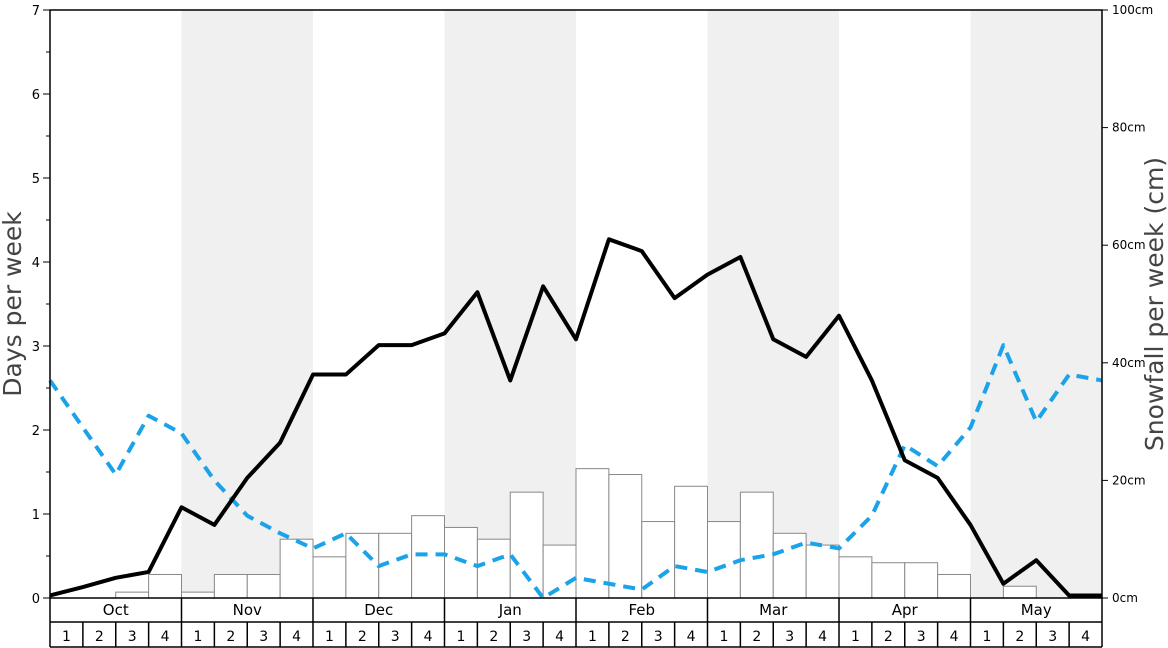 The image size is (1168, 648). I want to click on left-axis-title: Days per week, so click(13, 304).